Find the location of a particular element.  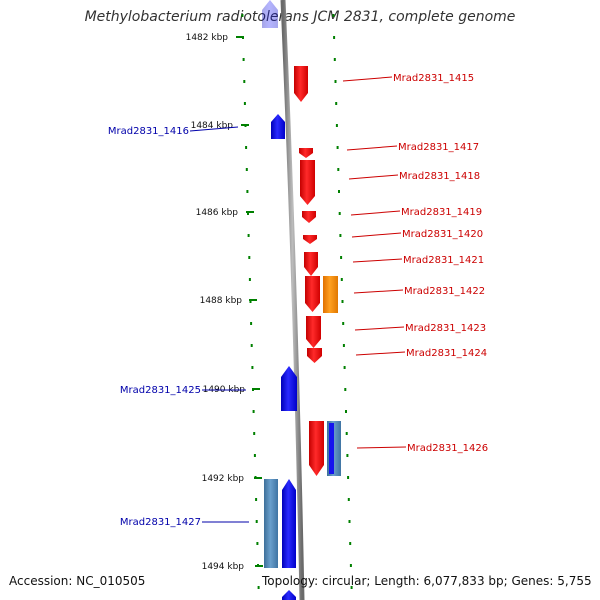

gene-label-reverse: Mrad2831_1416 is located at coordinates (148, 131).